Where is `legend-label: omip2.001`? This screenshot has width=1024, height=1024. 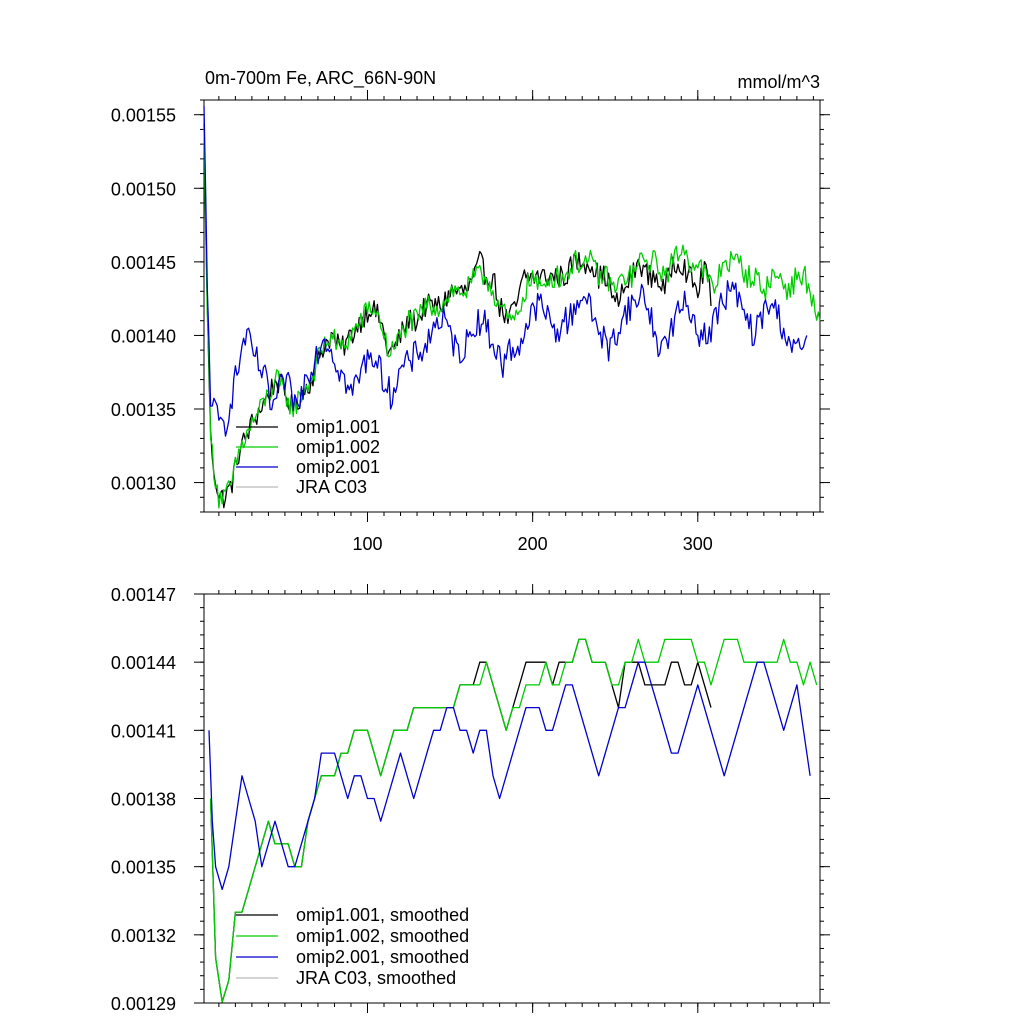 legend-label: omip2.001 is located at coordinates (338, 467).